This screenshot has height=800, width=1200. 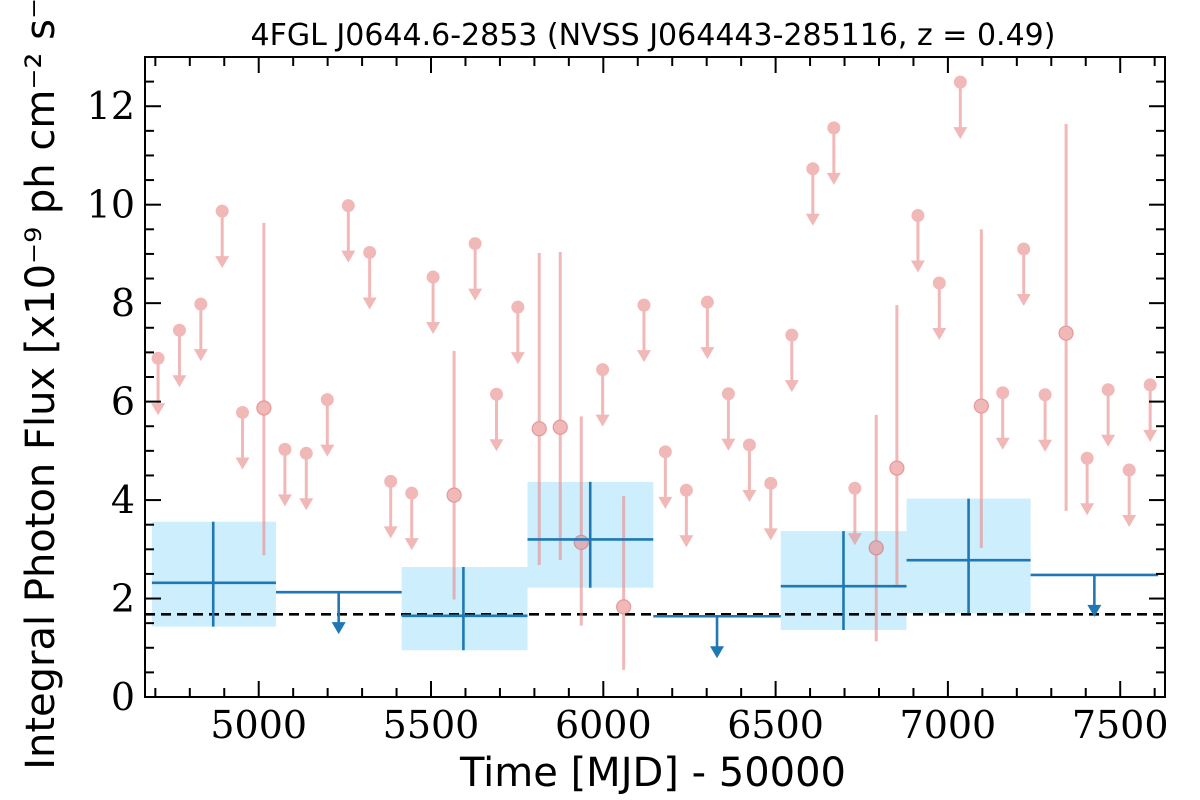 I want to click on y-tick-label: 6, so click(x=123, y=402).